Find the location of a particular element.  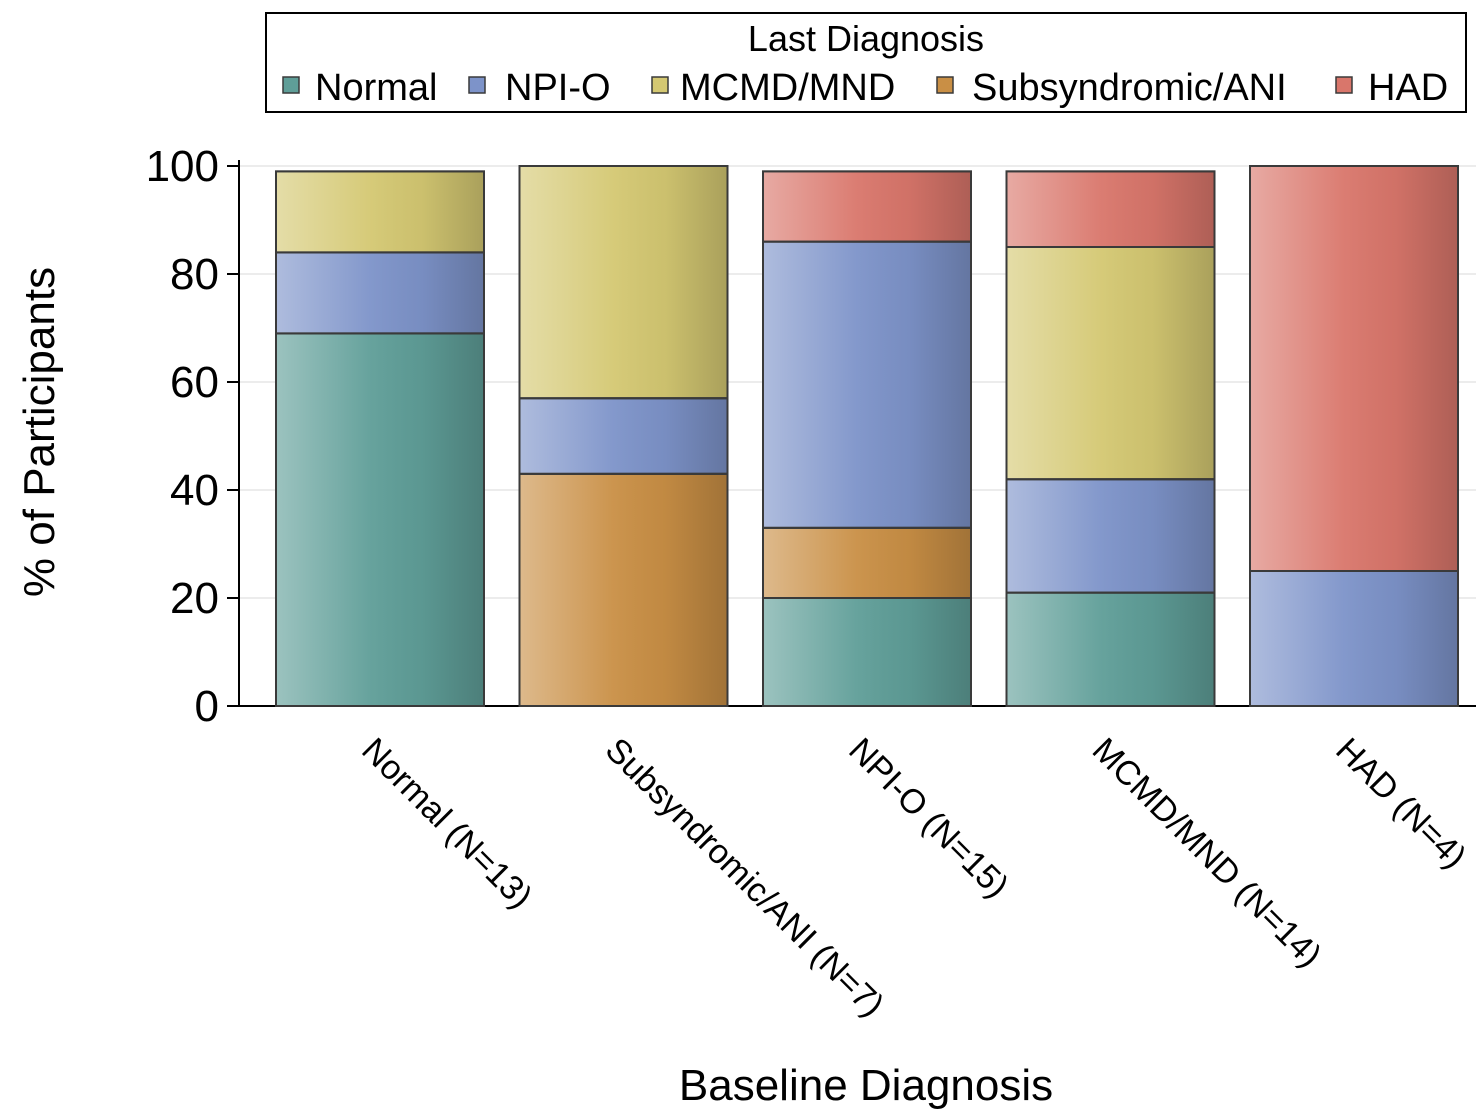

legend-swatch-npi-o is located at coordinates (477, 85).